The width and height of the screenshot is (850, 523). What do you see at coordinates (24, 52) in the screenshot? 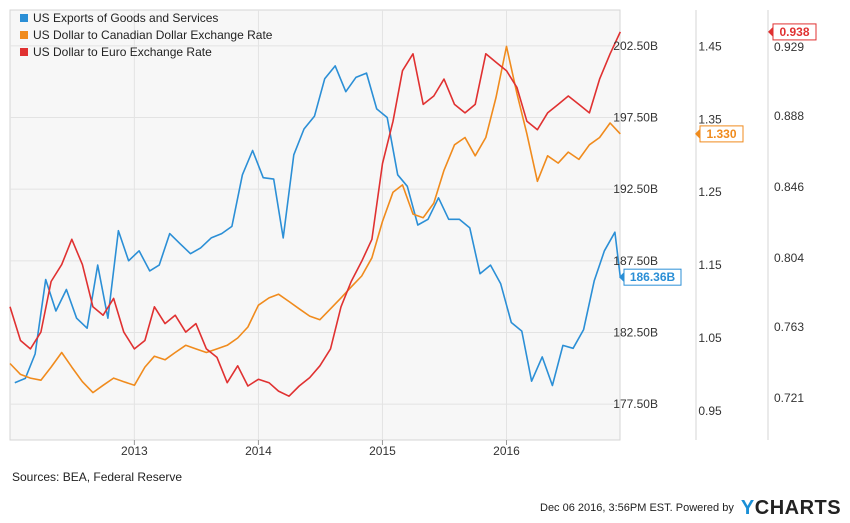
I see `legend-swatch-eur` at bounding box center [24, 52].